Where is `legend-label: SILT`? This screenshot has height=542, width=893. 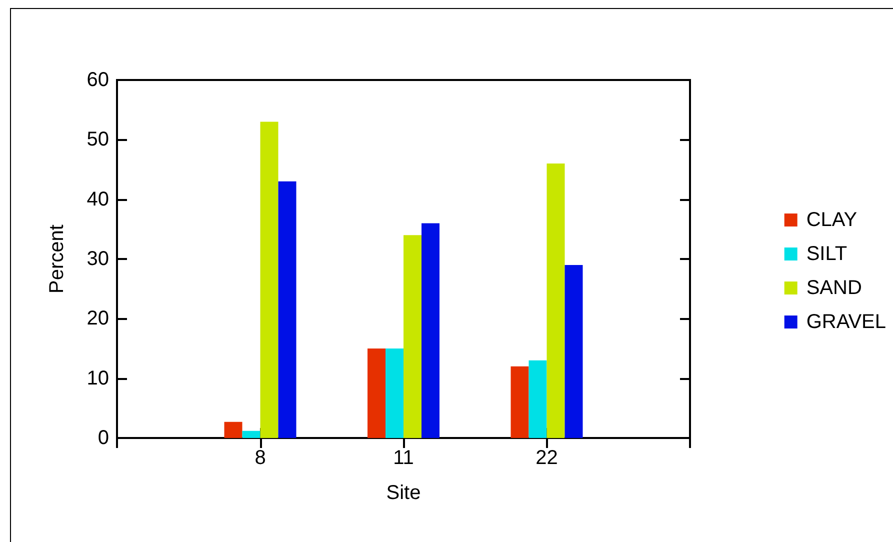
legend-label: SILT is located at coordinates (827, 254).